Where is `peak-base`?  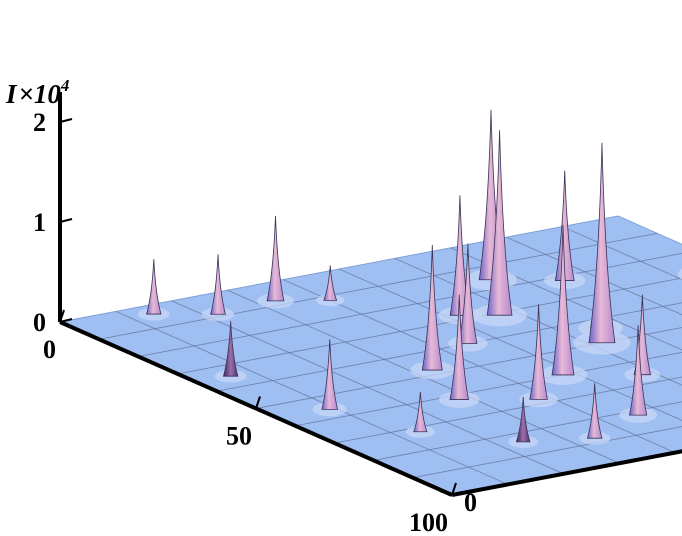 peak-base is located at coordinates (679, 274).